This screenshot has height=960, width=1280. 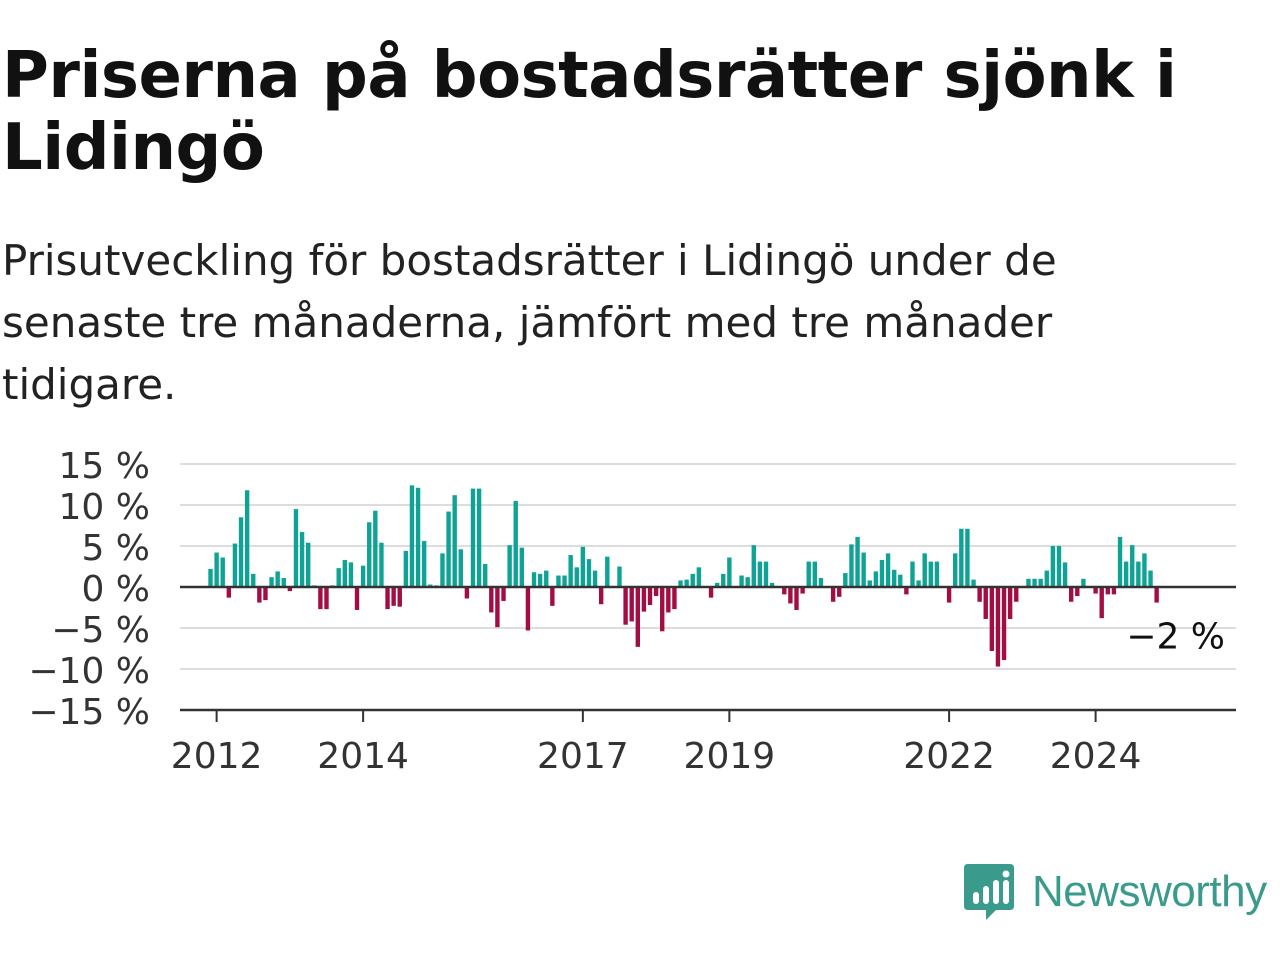 I want to click on x-tick-label: 2014, so click(x=363, y=756).